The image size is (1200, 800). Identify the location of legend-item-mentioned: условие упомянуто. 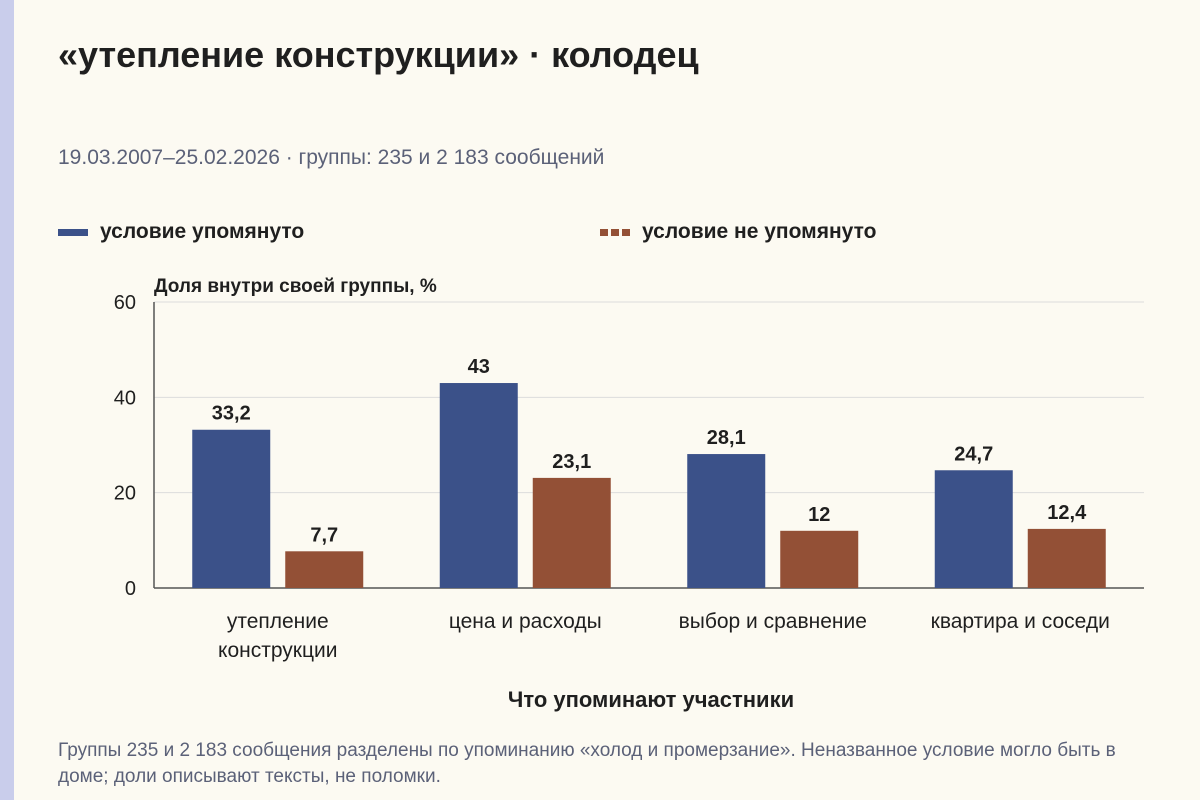
(181, 232).